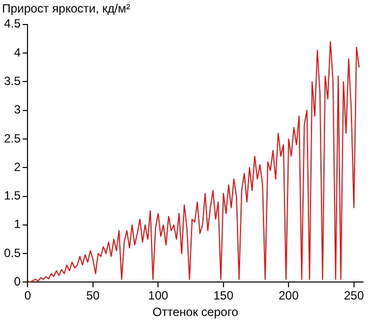 Image resolution: width=371 pixels, height=322 pixels. I want to click on y-tick-label: 4.5, so click(12, 23).